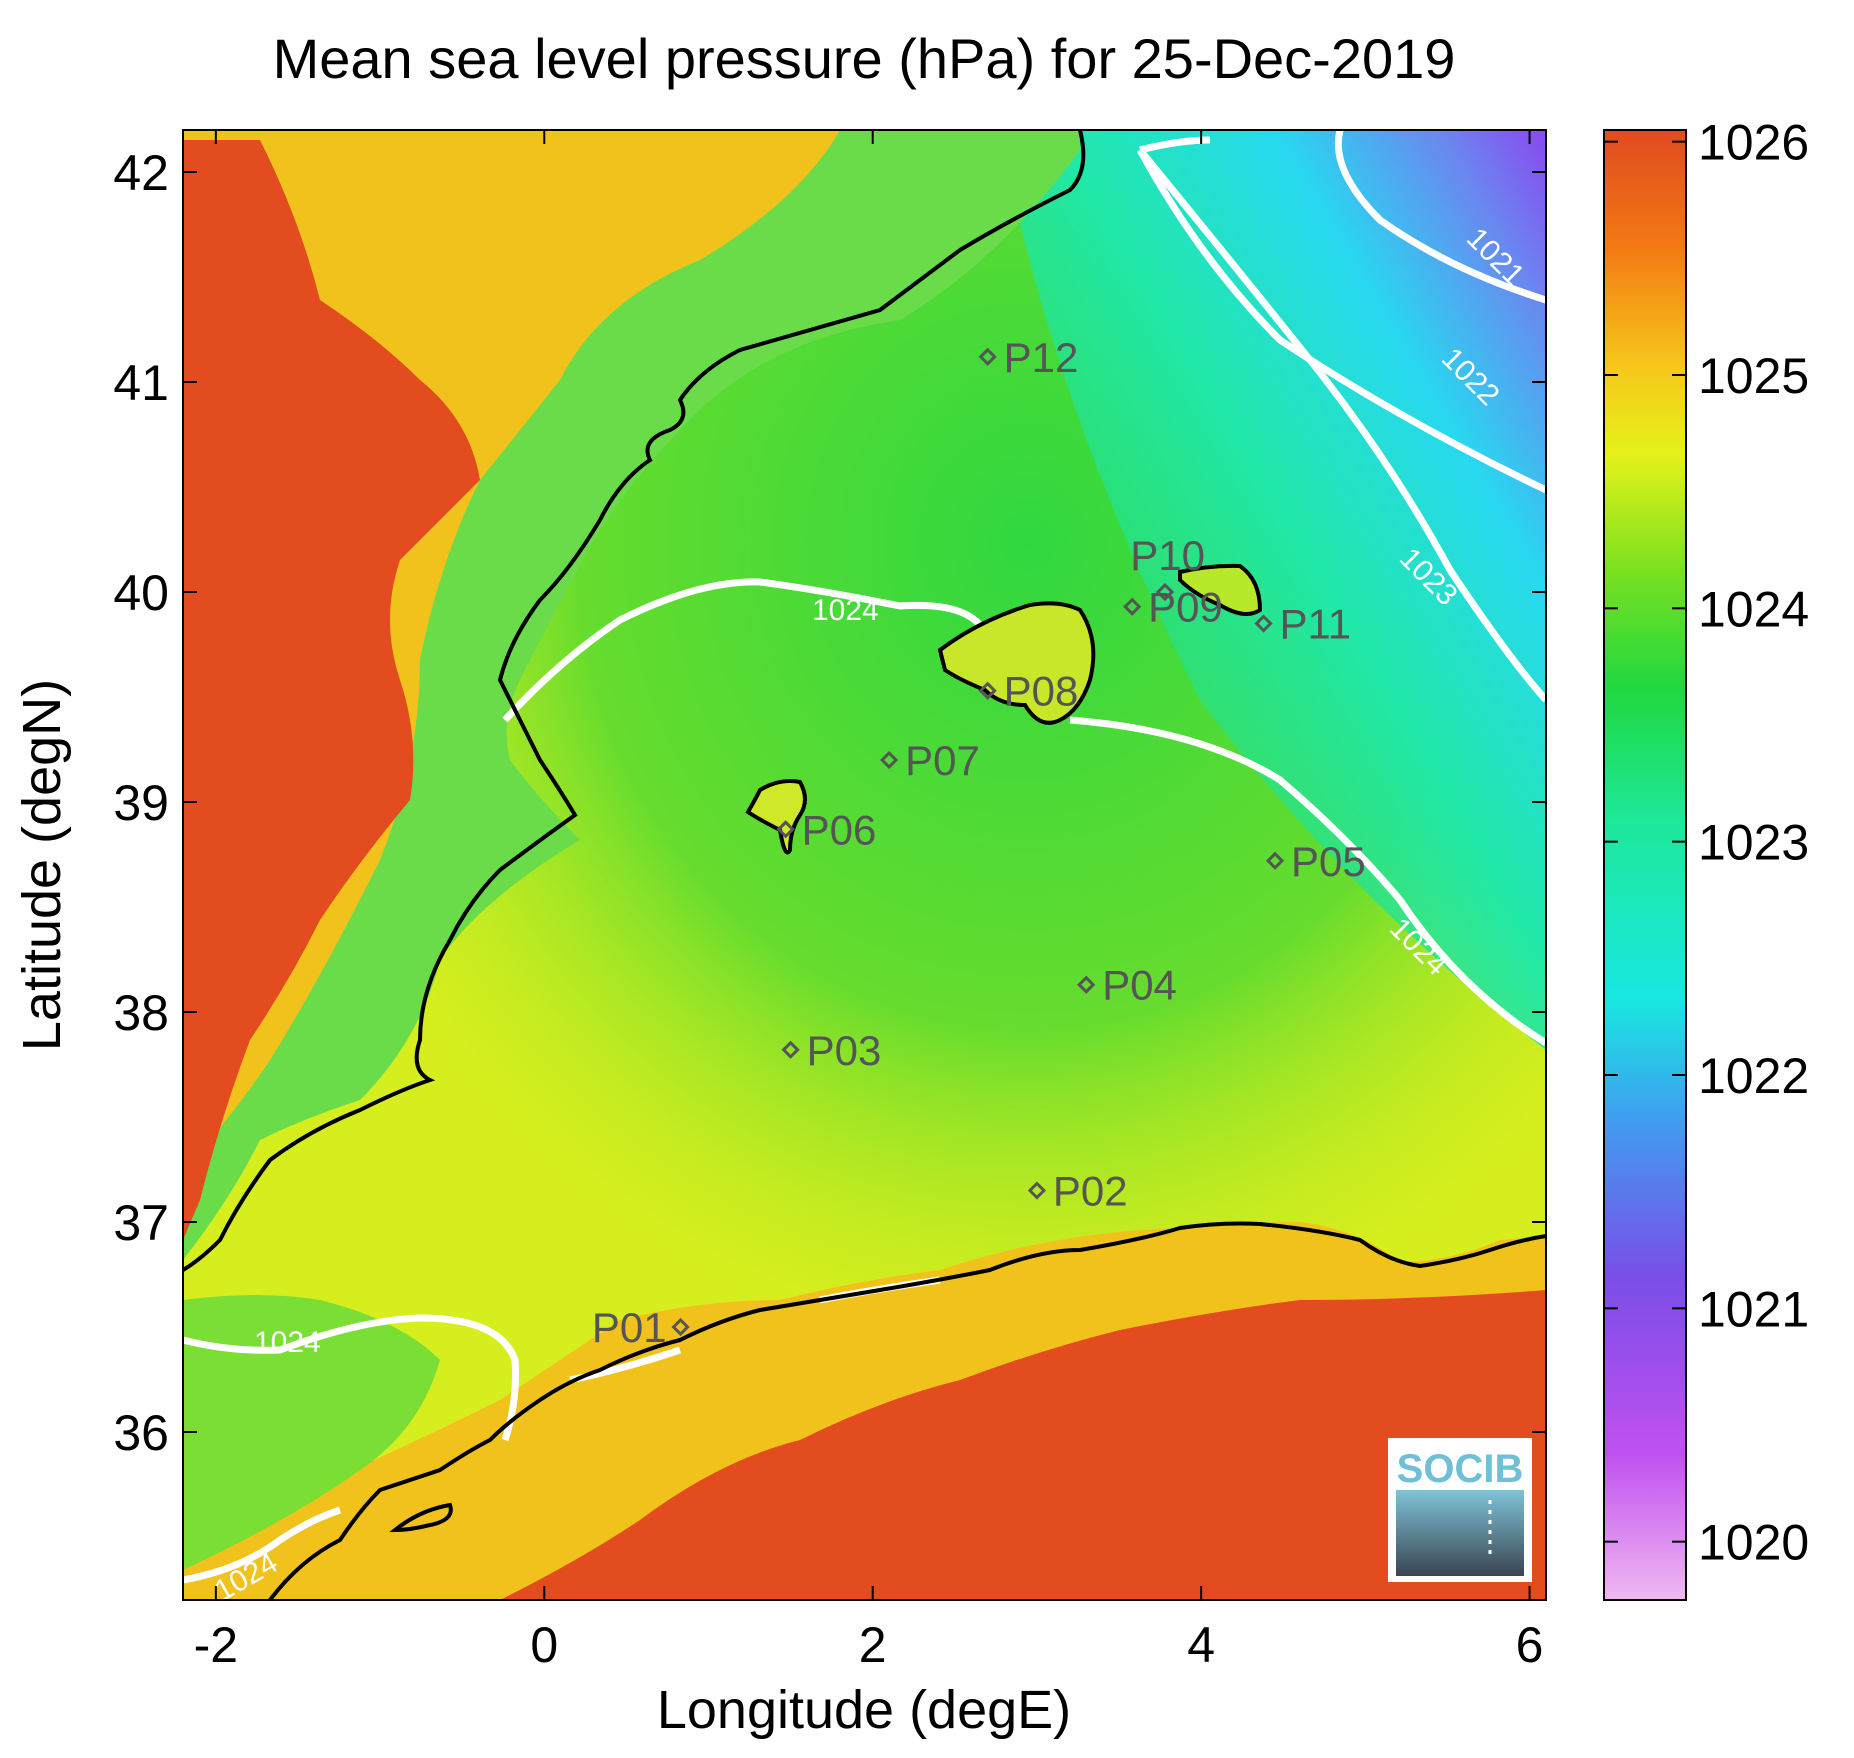  Describe the element at coordinates (262, 1545) in the screenshot. I see `contour-1024-sw` at that location.